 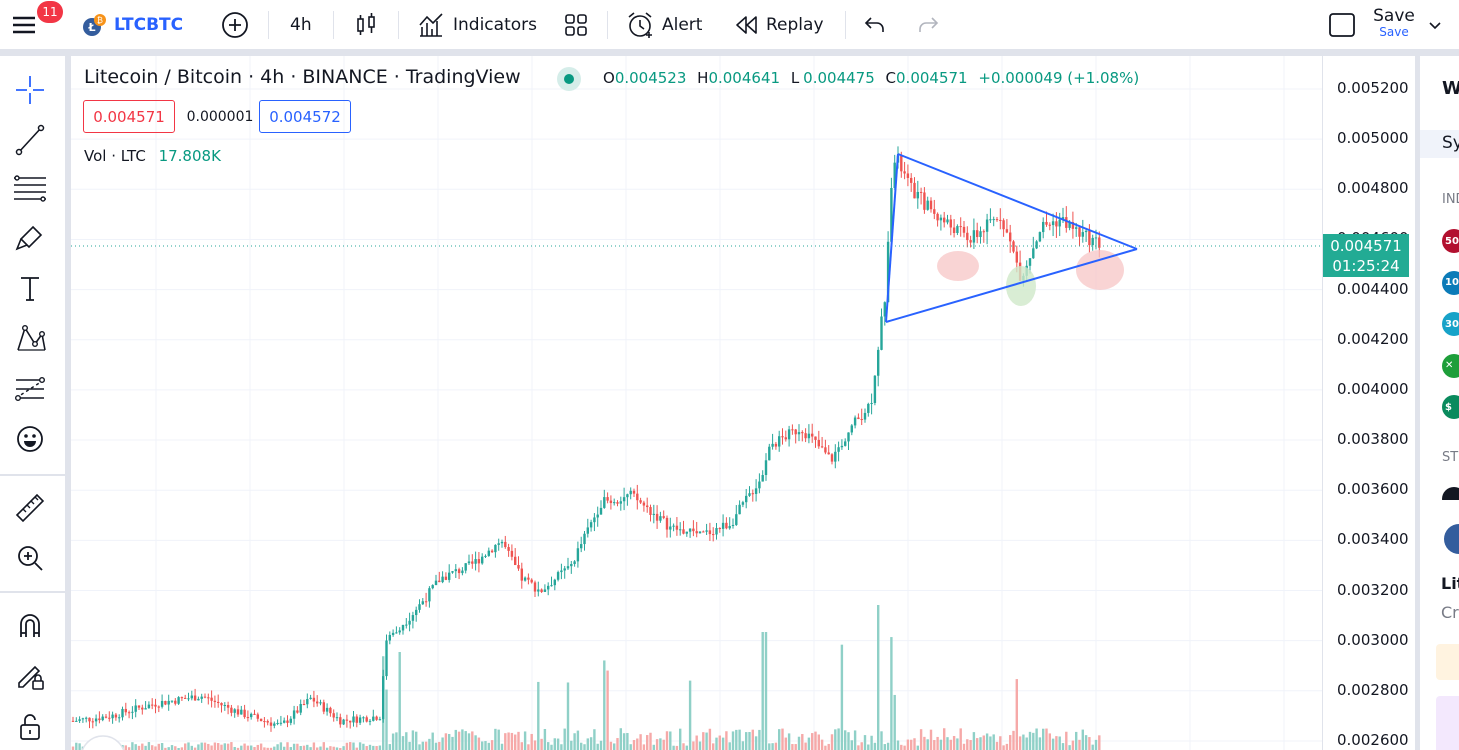 I want to click on ruler-tool, so click(x=30, y=508).